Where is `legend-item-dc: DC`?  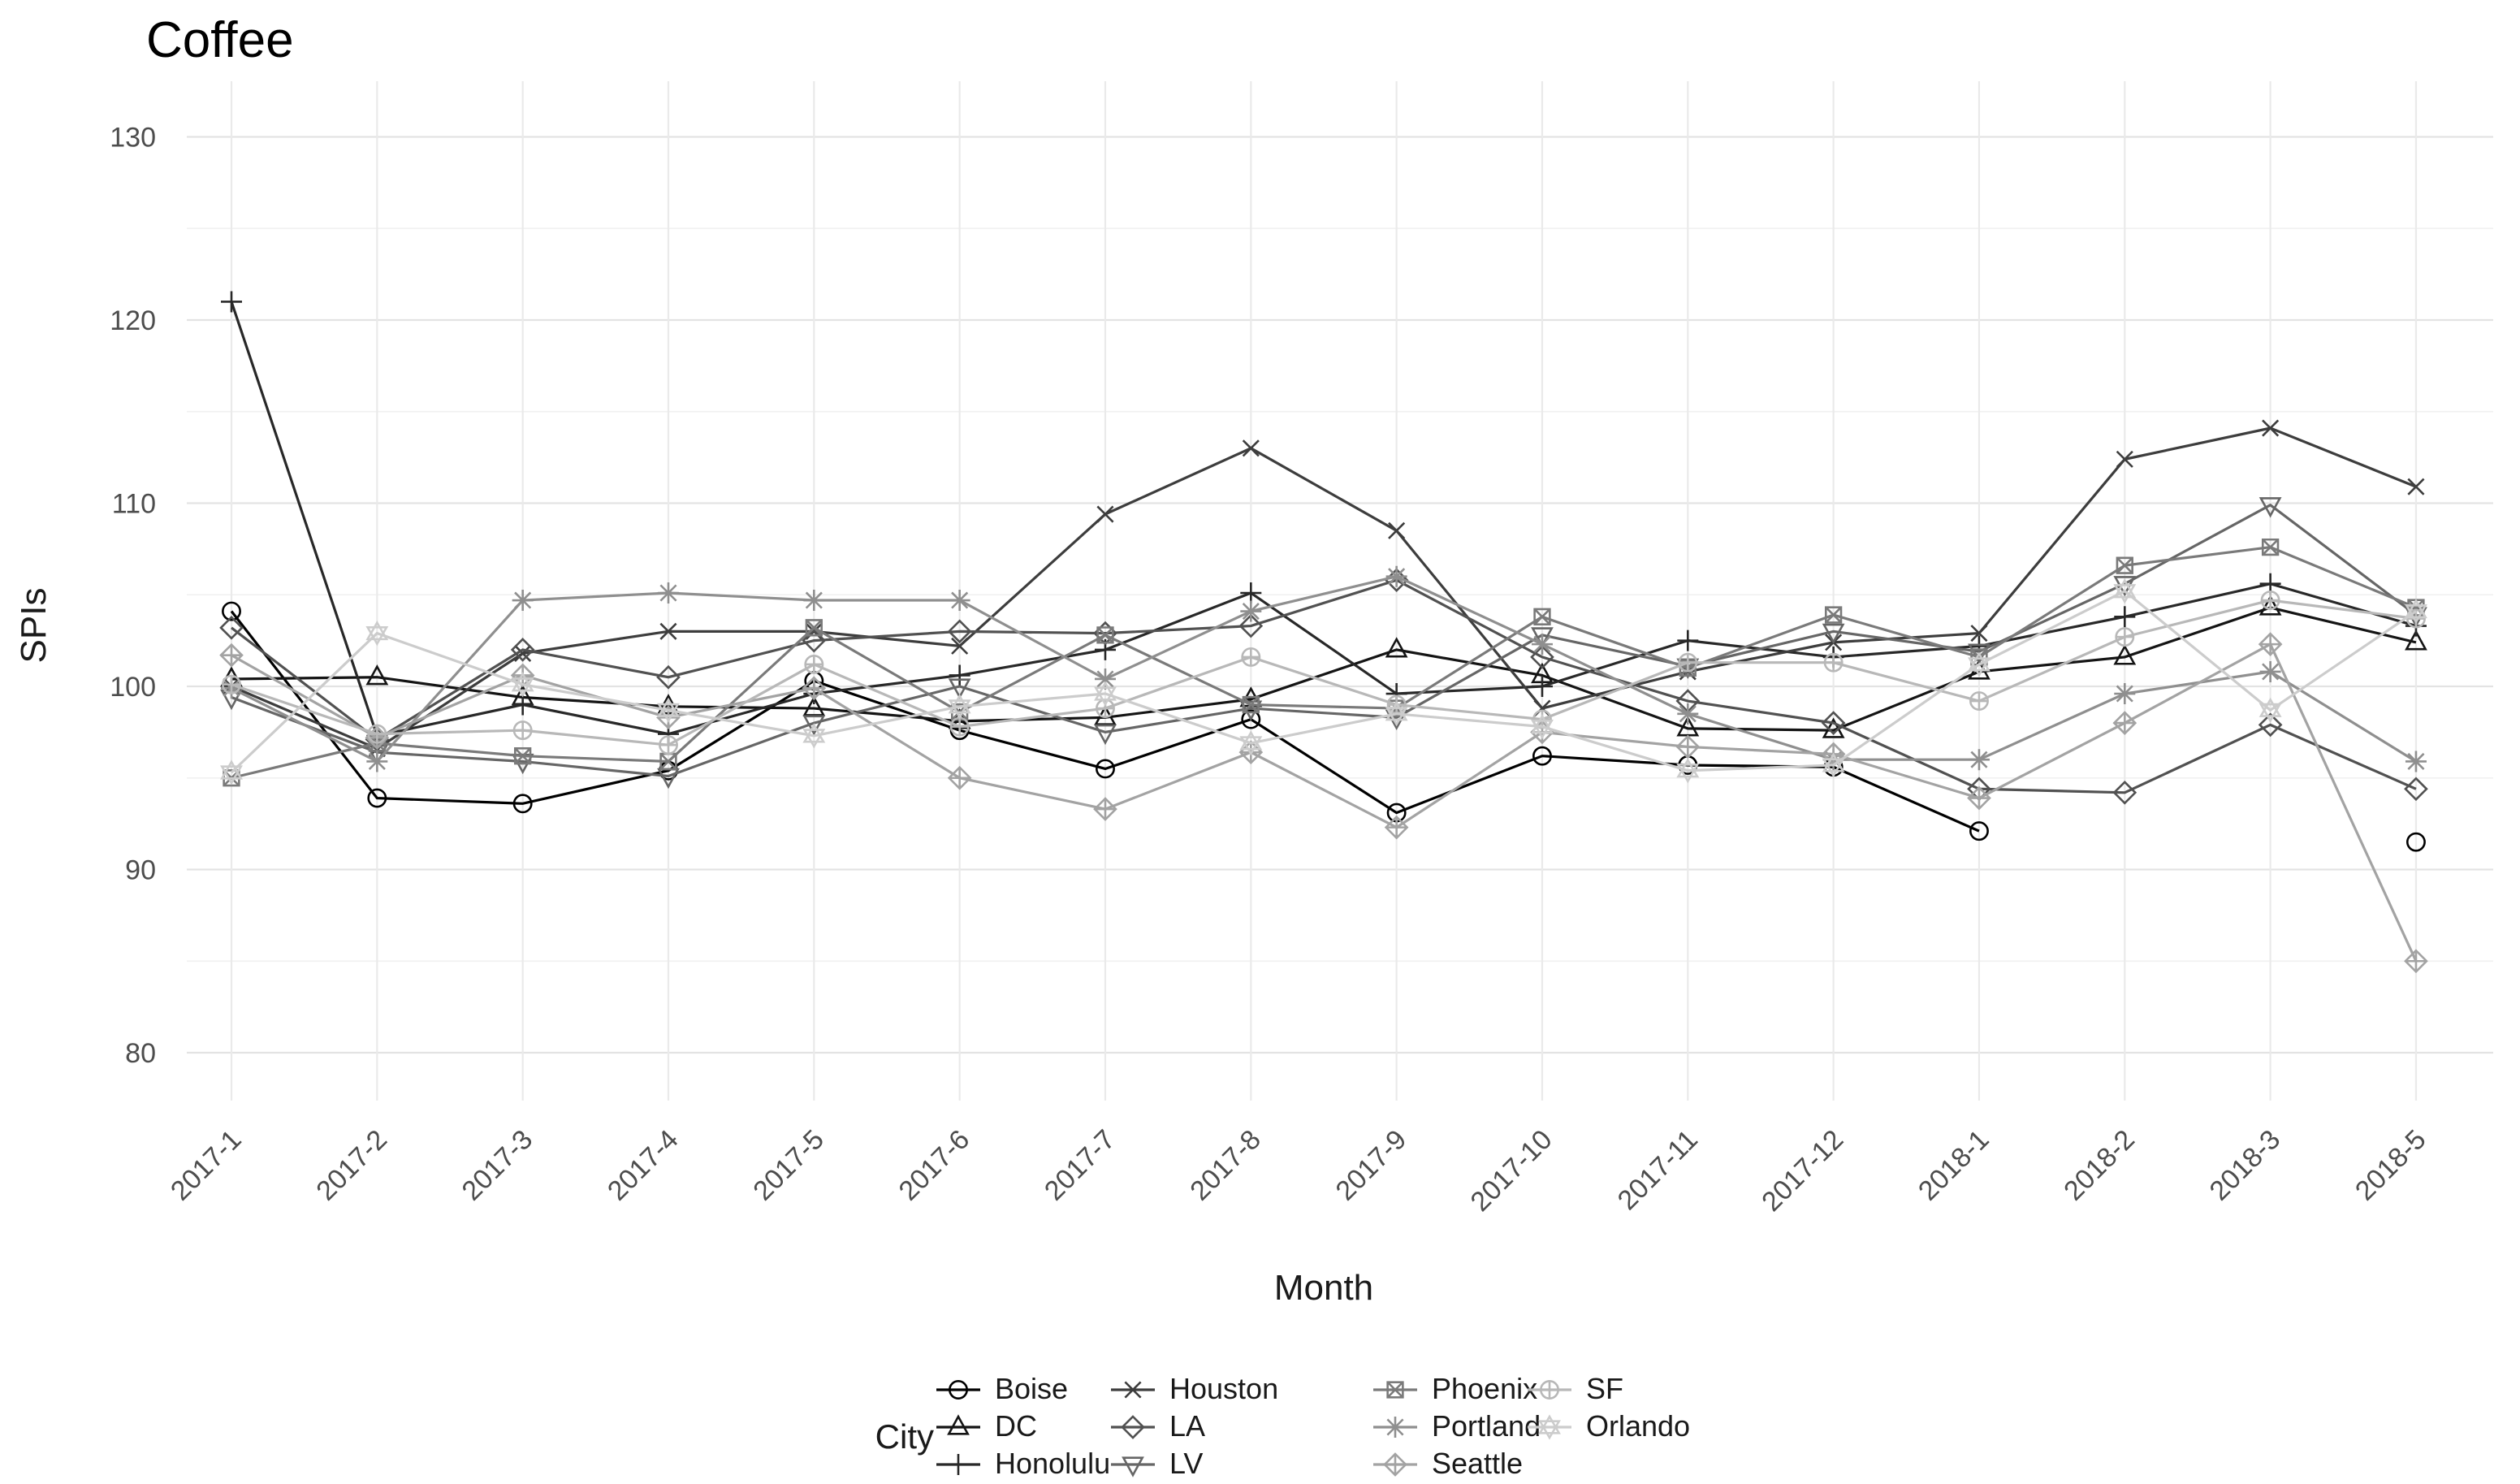 legend-item-dc: DC is located at coordinates (986, 1426).